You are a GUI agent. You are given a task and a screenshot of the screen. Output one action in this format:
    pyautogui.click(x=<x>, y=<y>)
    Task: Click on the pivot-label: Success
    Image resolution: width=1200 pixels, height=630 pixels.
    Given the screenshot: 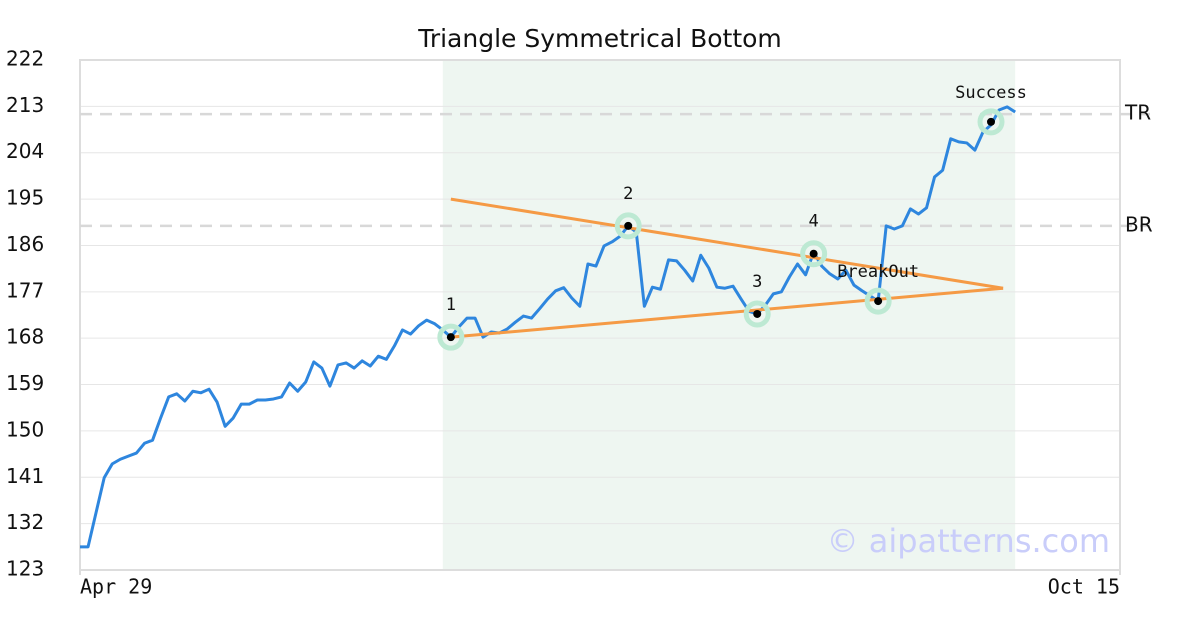 What is the action you would take?
    pyautogui.click(x=991, y=93)
    